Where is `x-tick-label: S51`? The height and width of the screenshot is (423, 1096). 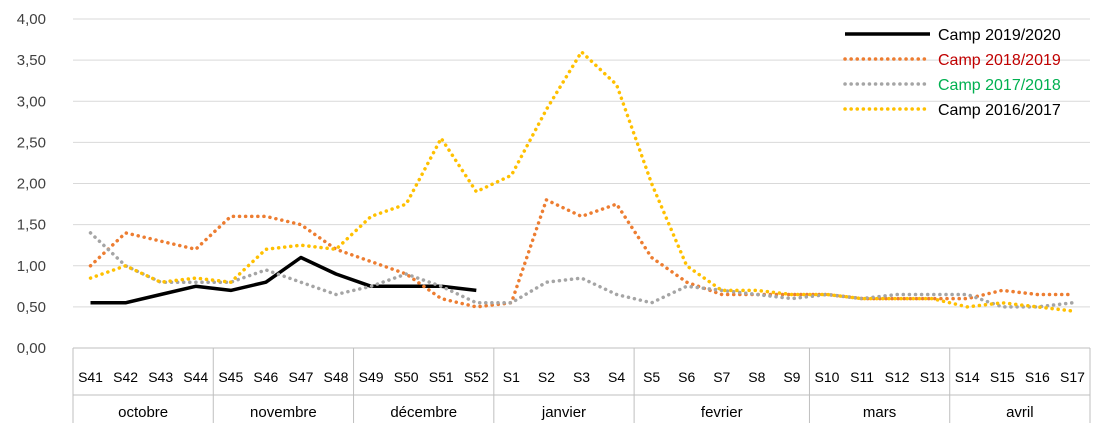
x-tick-label: S51 is located at coordinates (441, 377).